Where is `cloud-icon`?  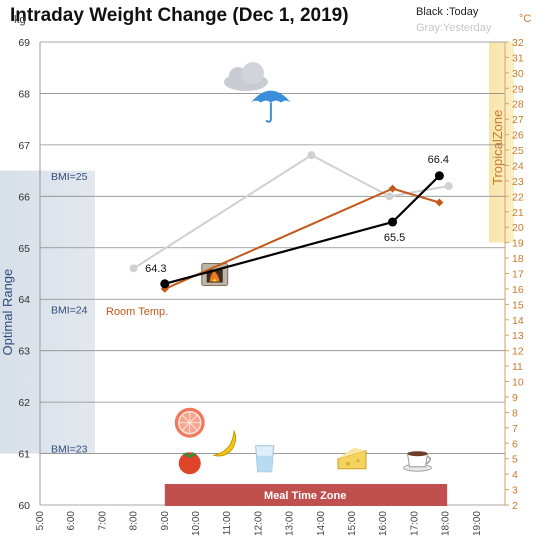 cloud-icon is located at coordinates (245, 77).